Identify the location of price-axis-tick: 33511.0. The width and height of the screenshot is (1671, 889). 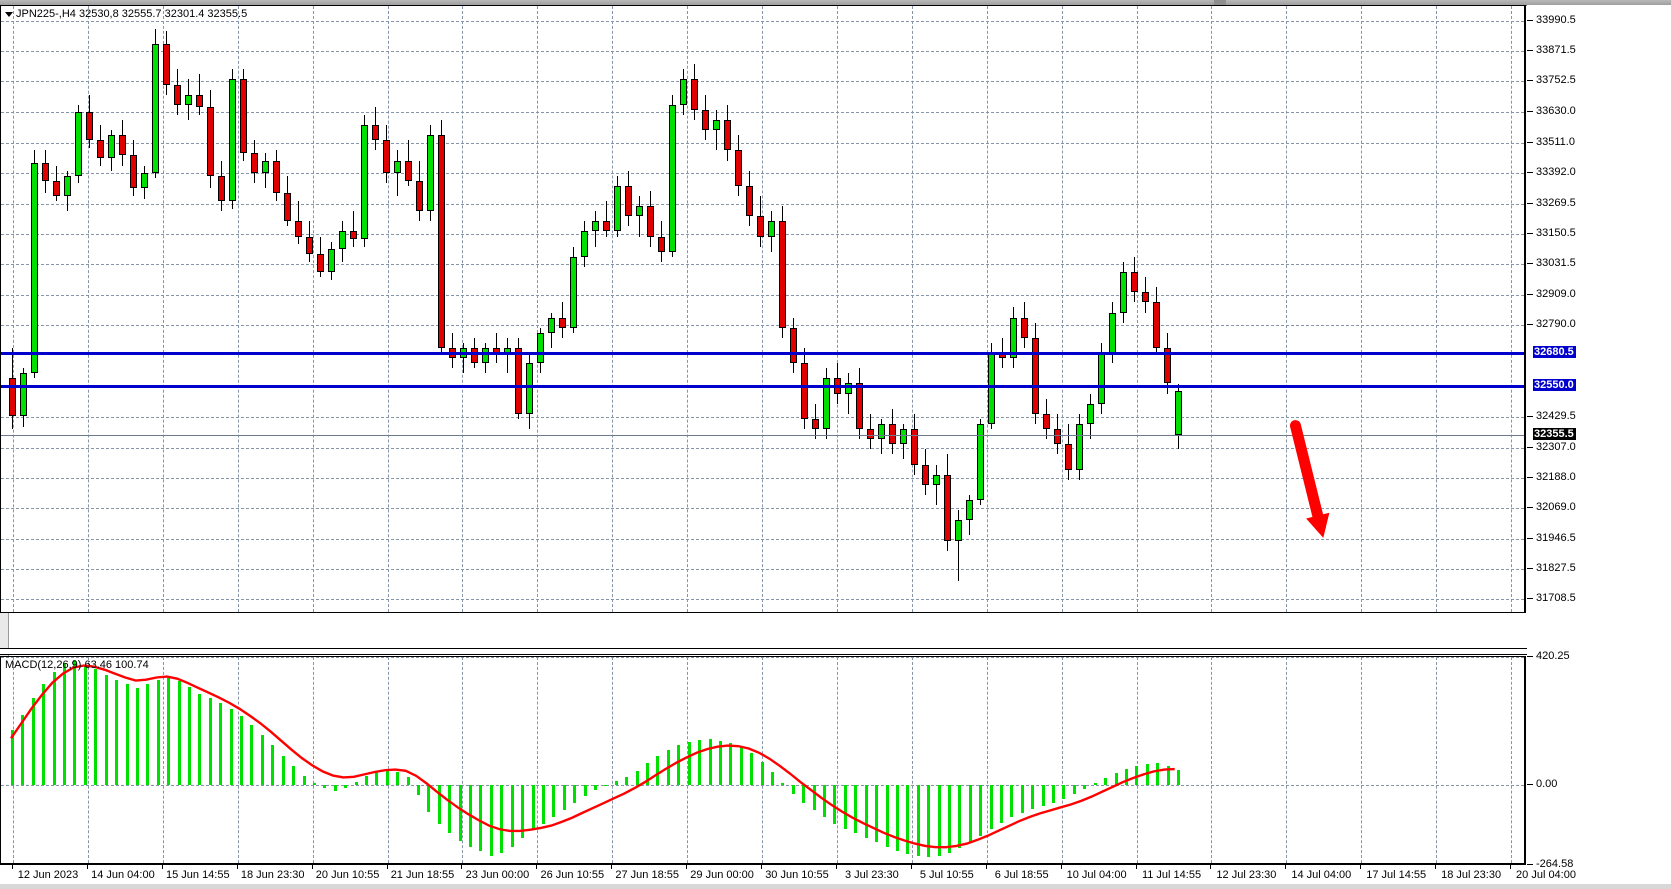
(1599, 142).